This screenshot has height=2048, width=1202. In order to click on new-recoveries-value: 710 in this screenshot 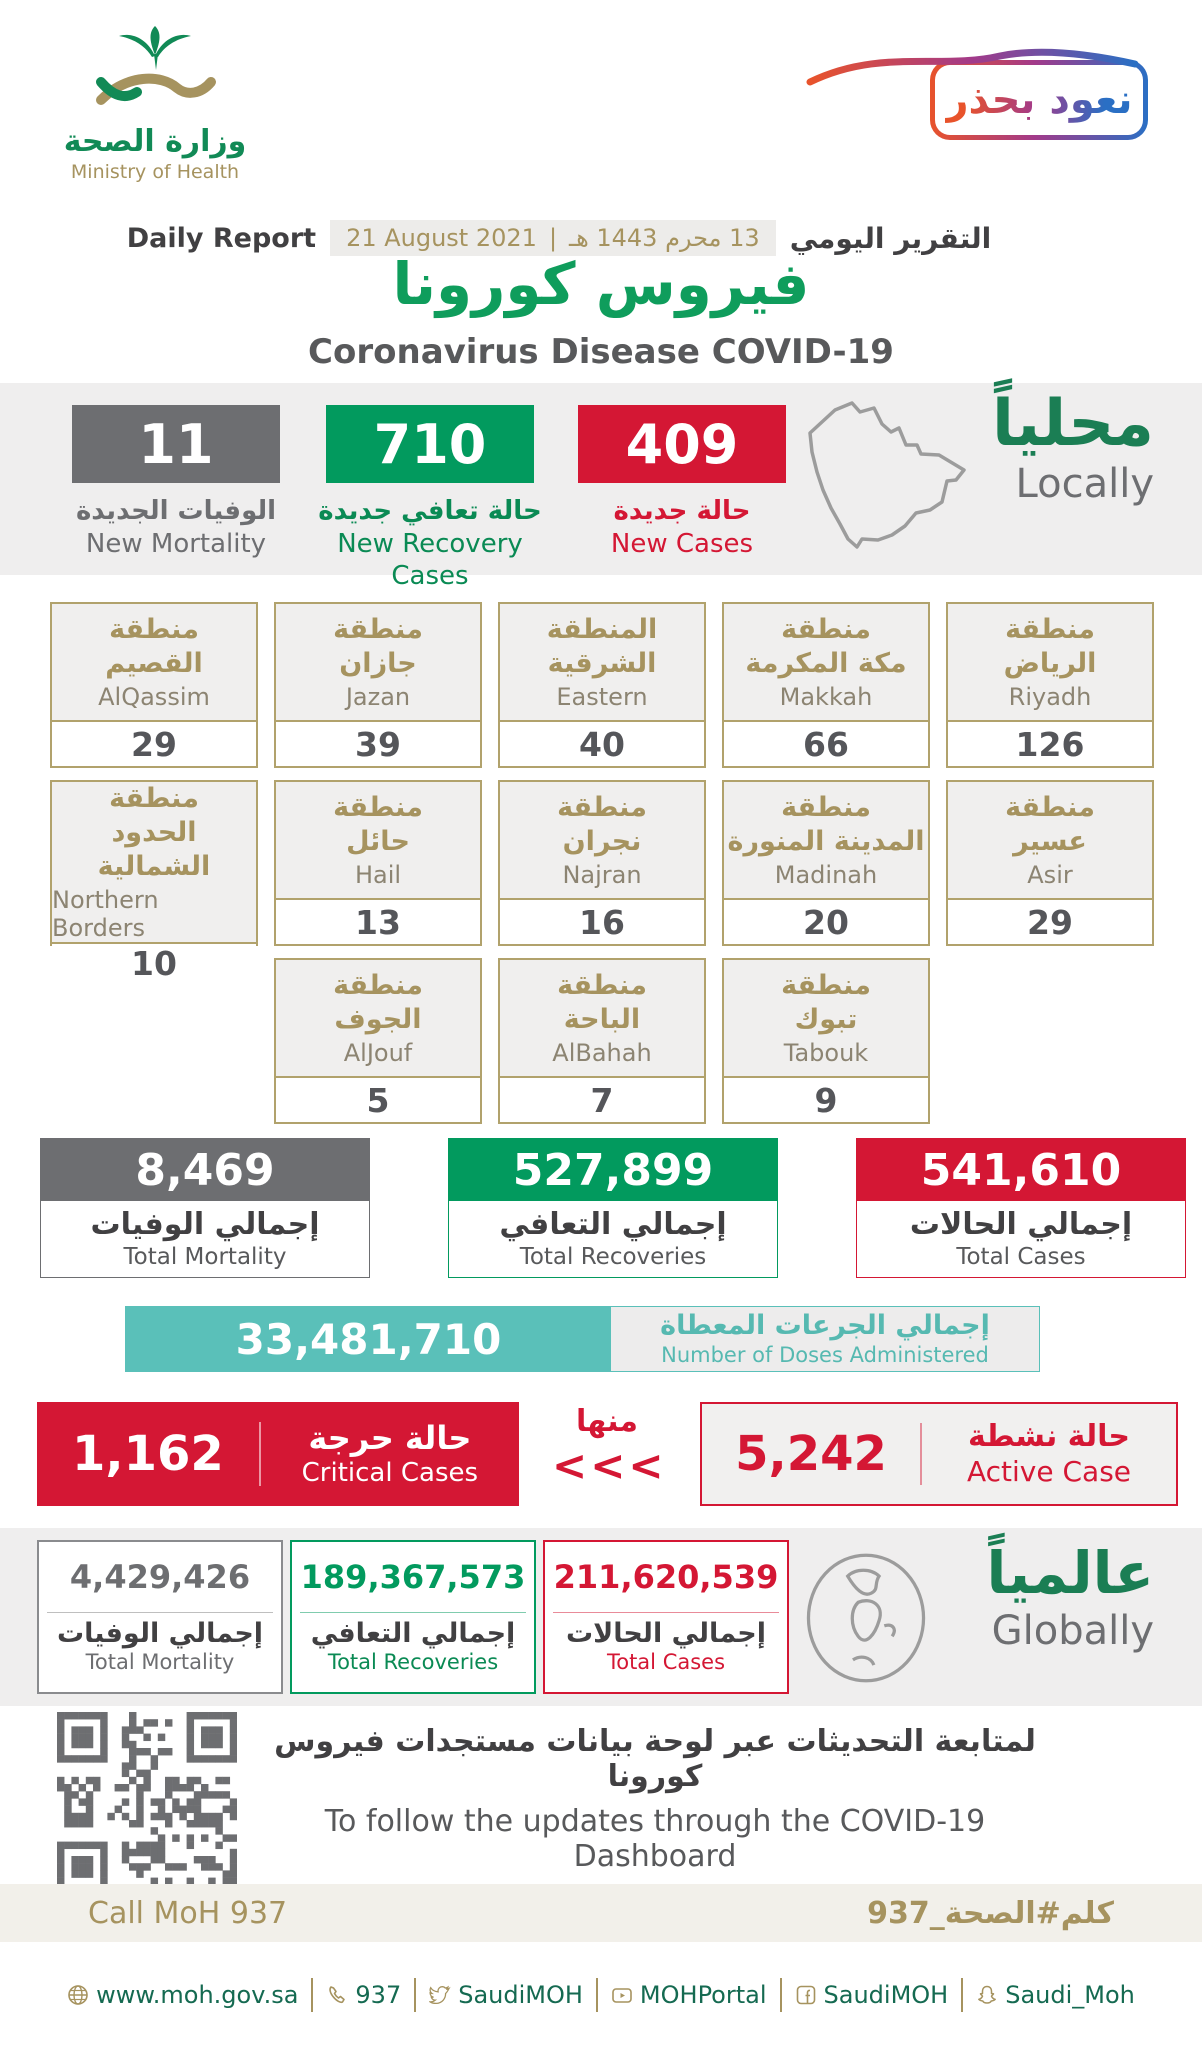, I will do `click(430, 444)`.